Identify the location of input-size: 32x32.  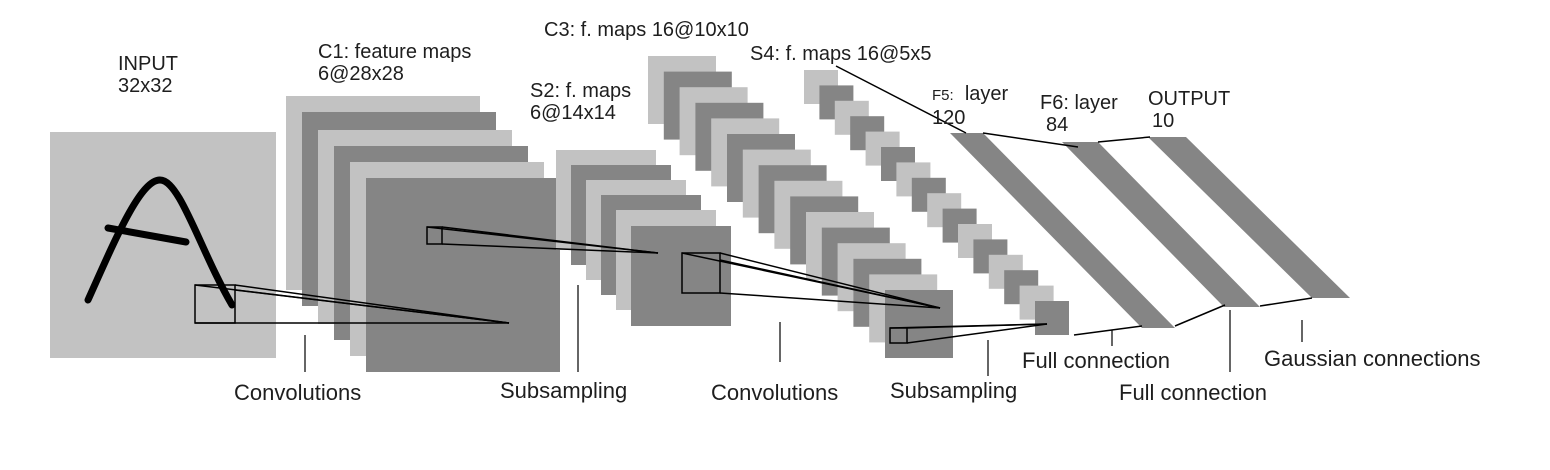
(145, 86).